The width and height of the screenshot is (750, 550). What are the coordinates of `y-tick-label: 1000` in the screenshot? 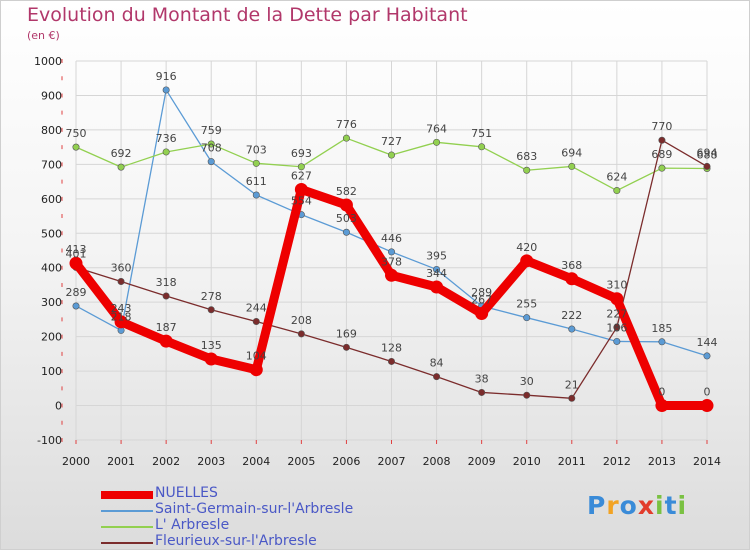 It's located at (48, 61).